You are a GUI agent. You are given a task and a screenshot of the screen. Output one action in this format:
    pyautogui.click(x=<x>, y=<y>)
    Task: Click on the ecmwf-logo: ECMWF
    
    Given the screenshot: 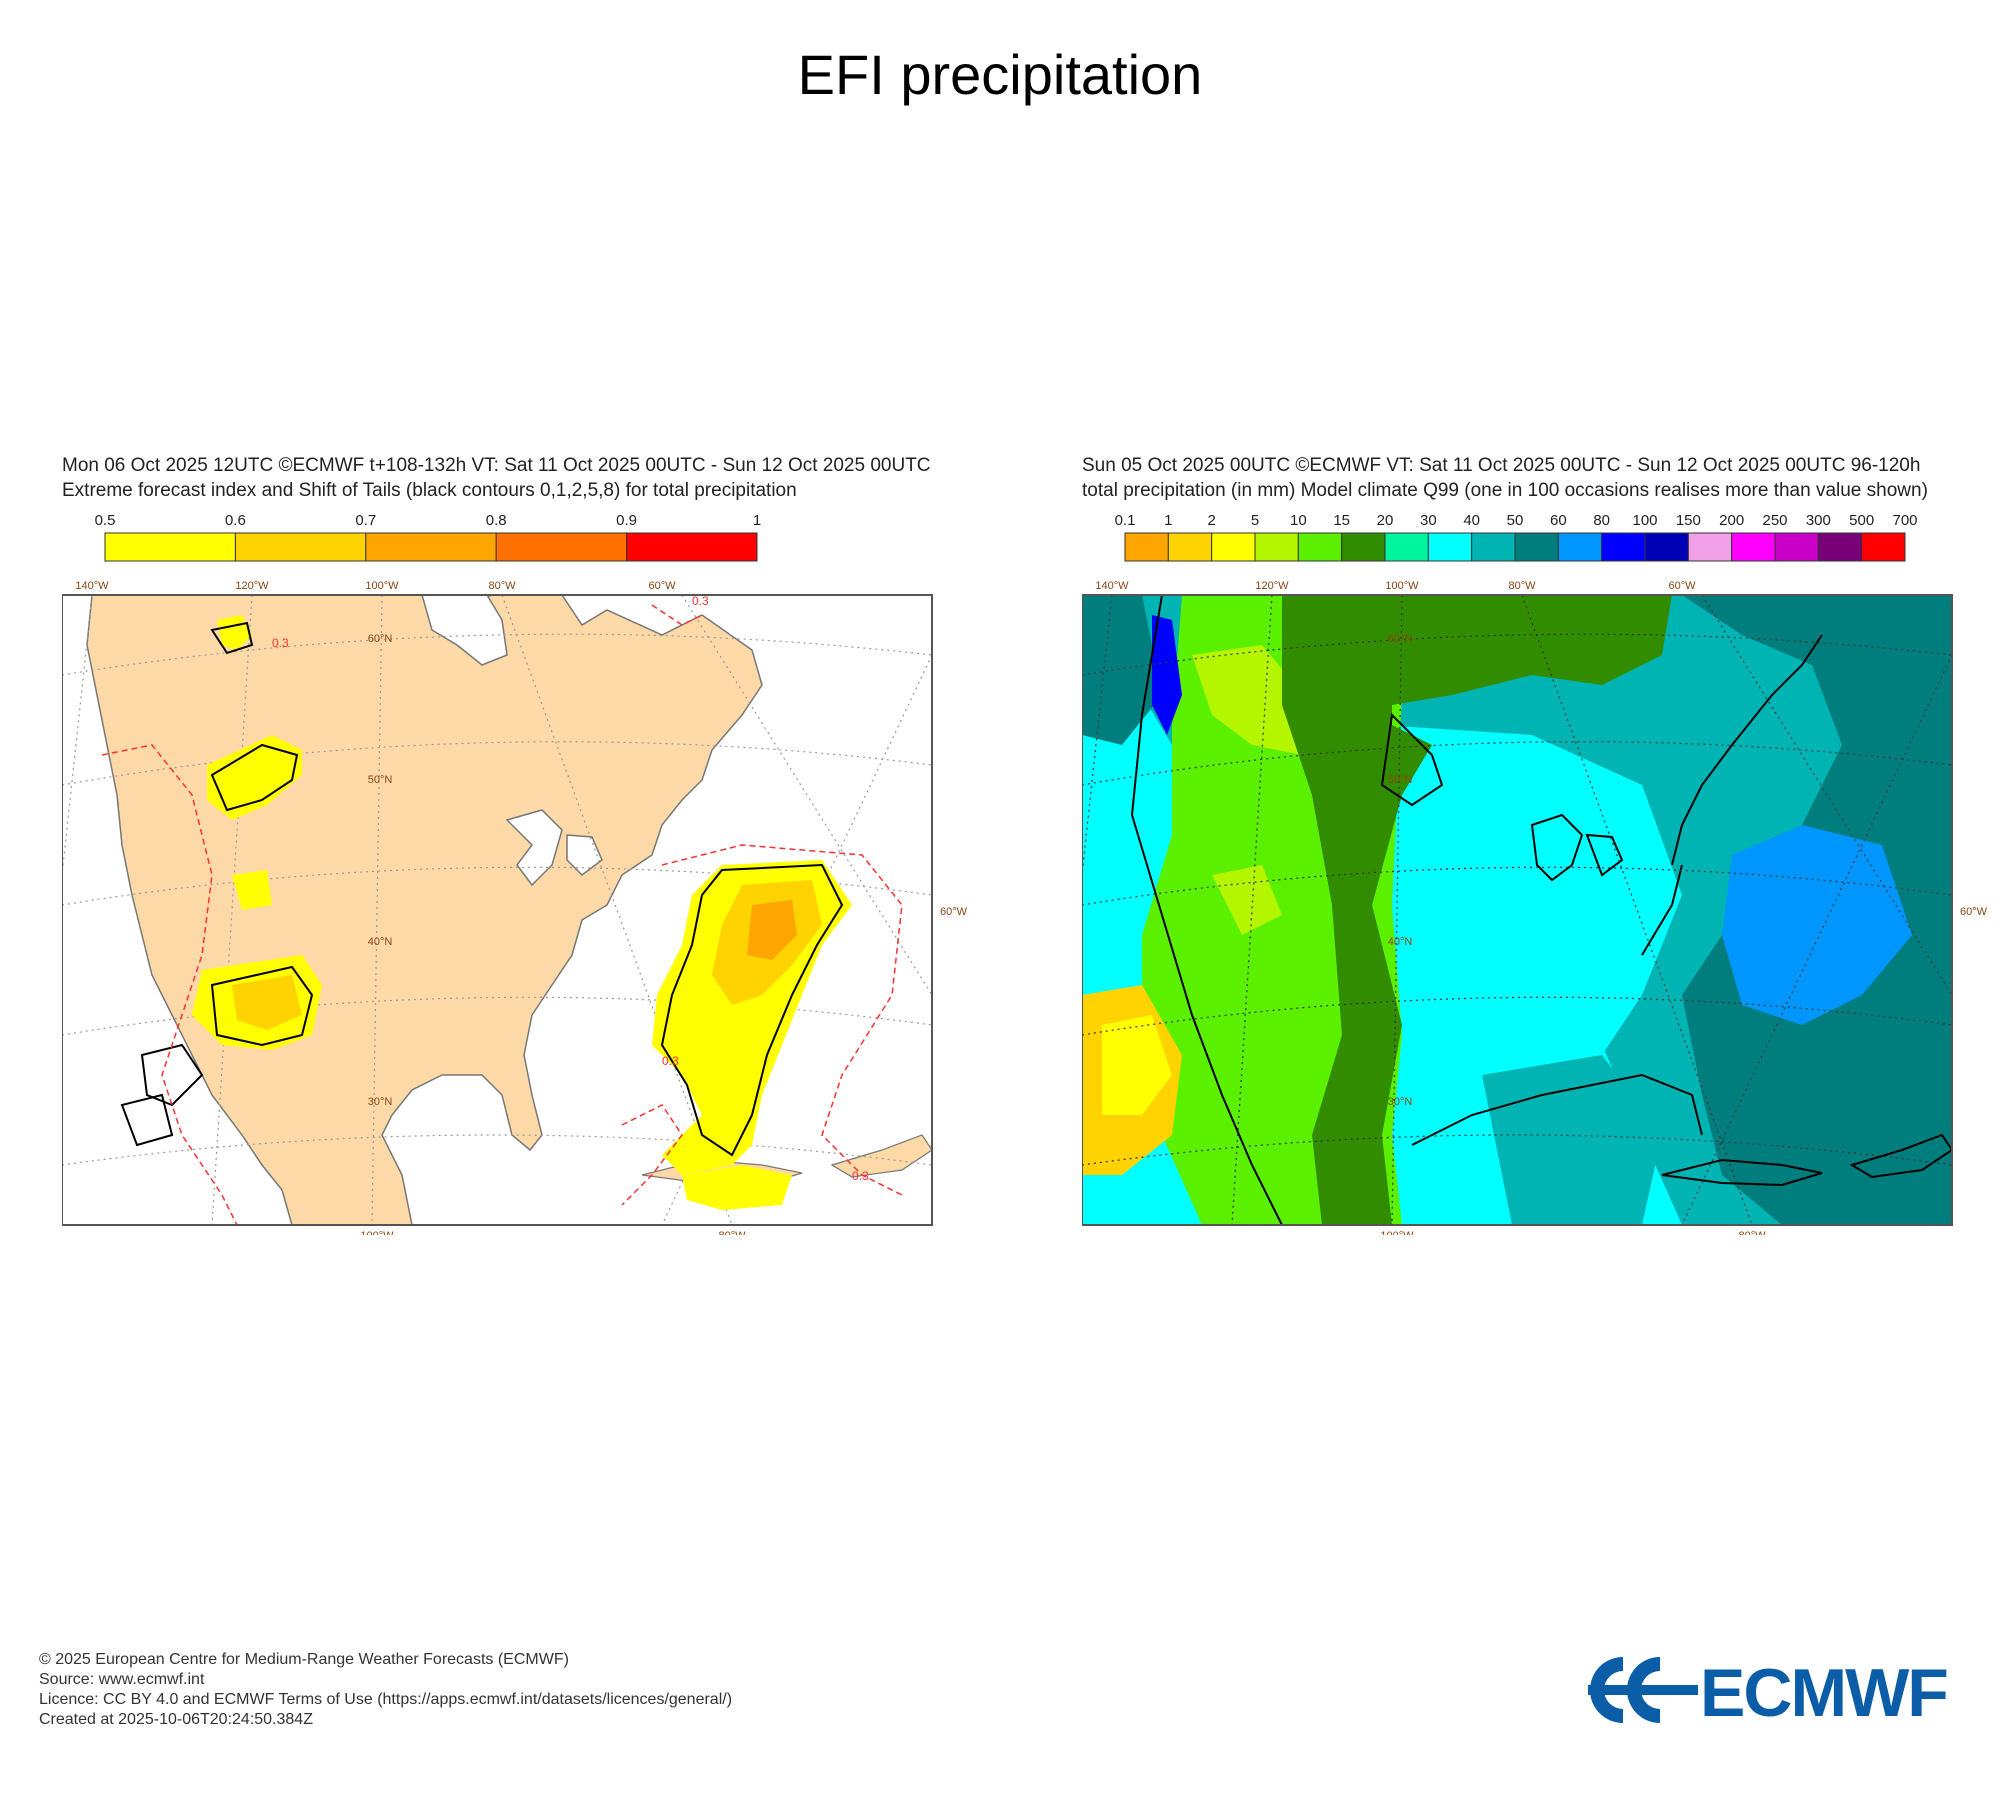 What is the action you would take?
    pyautogui.click(x=1768, y=1690)
    